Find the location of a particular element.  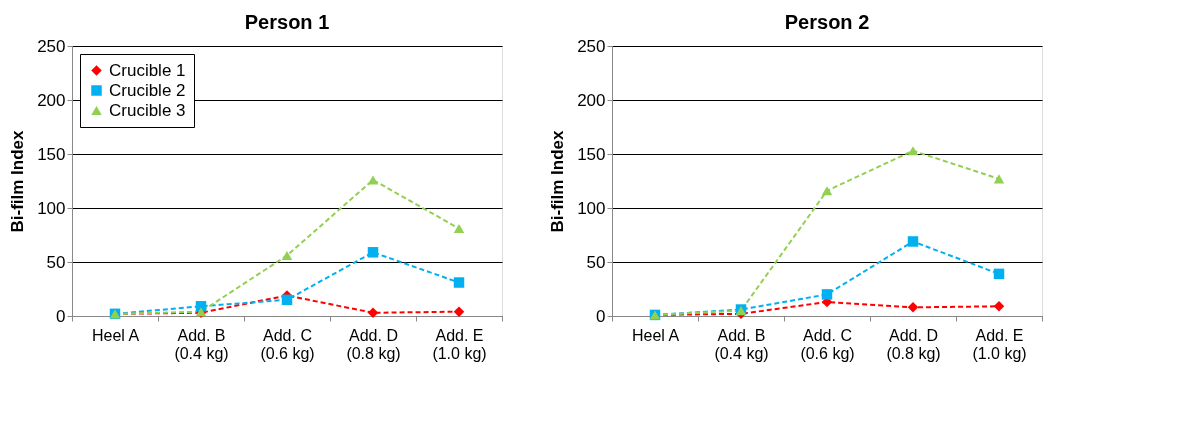

legend-label: Crucible 1 is located at coordinates (147, 70).